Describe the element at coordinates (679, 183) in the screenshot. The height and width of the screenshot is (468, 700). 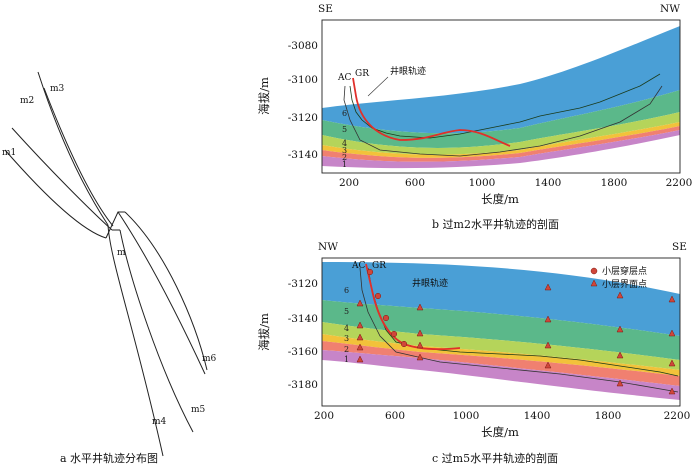
I see `panel-b-xtick-5: 2200` at that location.